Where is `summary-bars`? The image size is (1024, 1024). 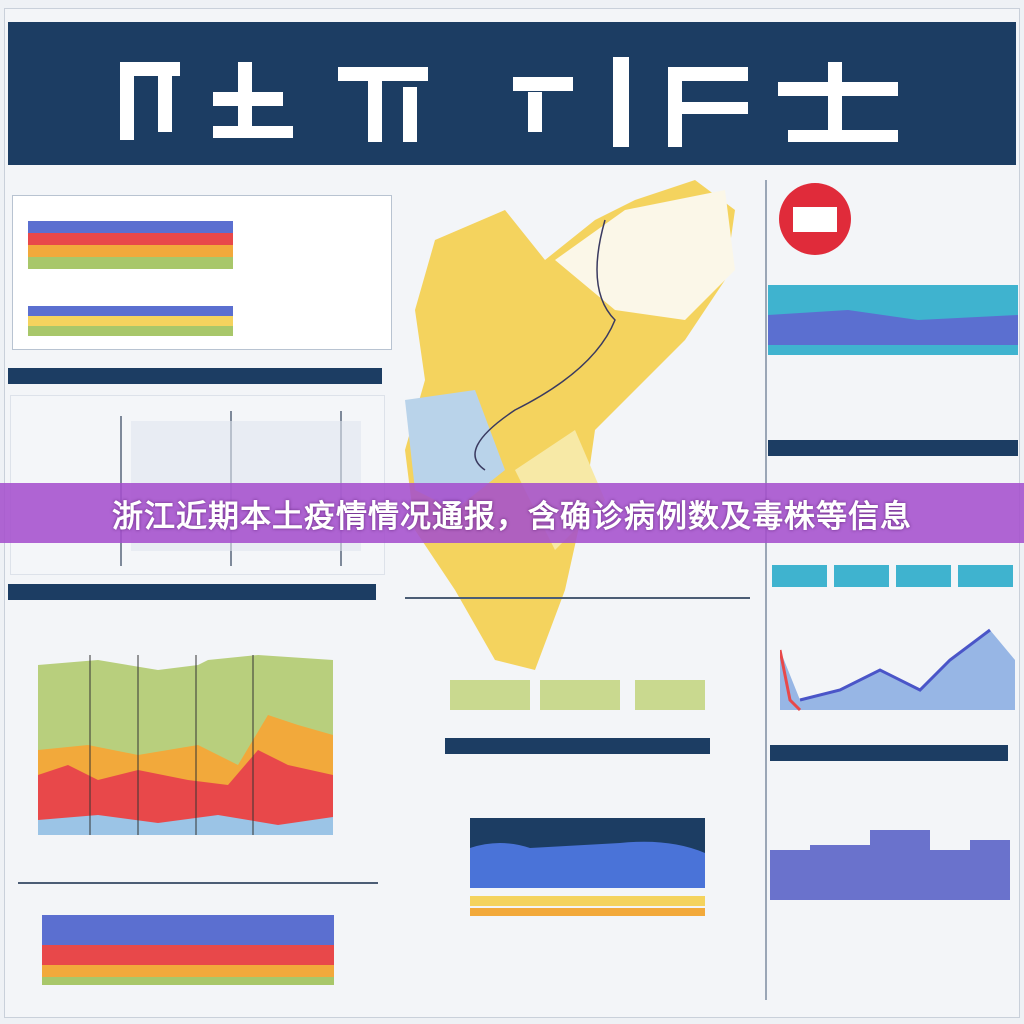 summary-bars is located at coordinates (130, 278).